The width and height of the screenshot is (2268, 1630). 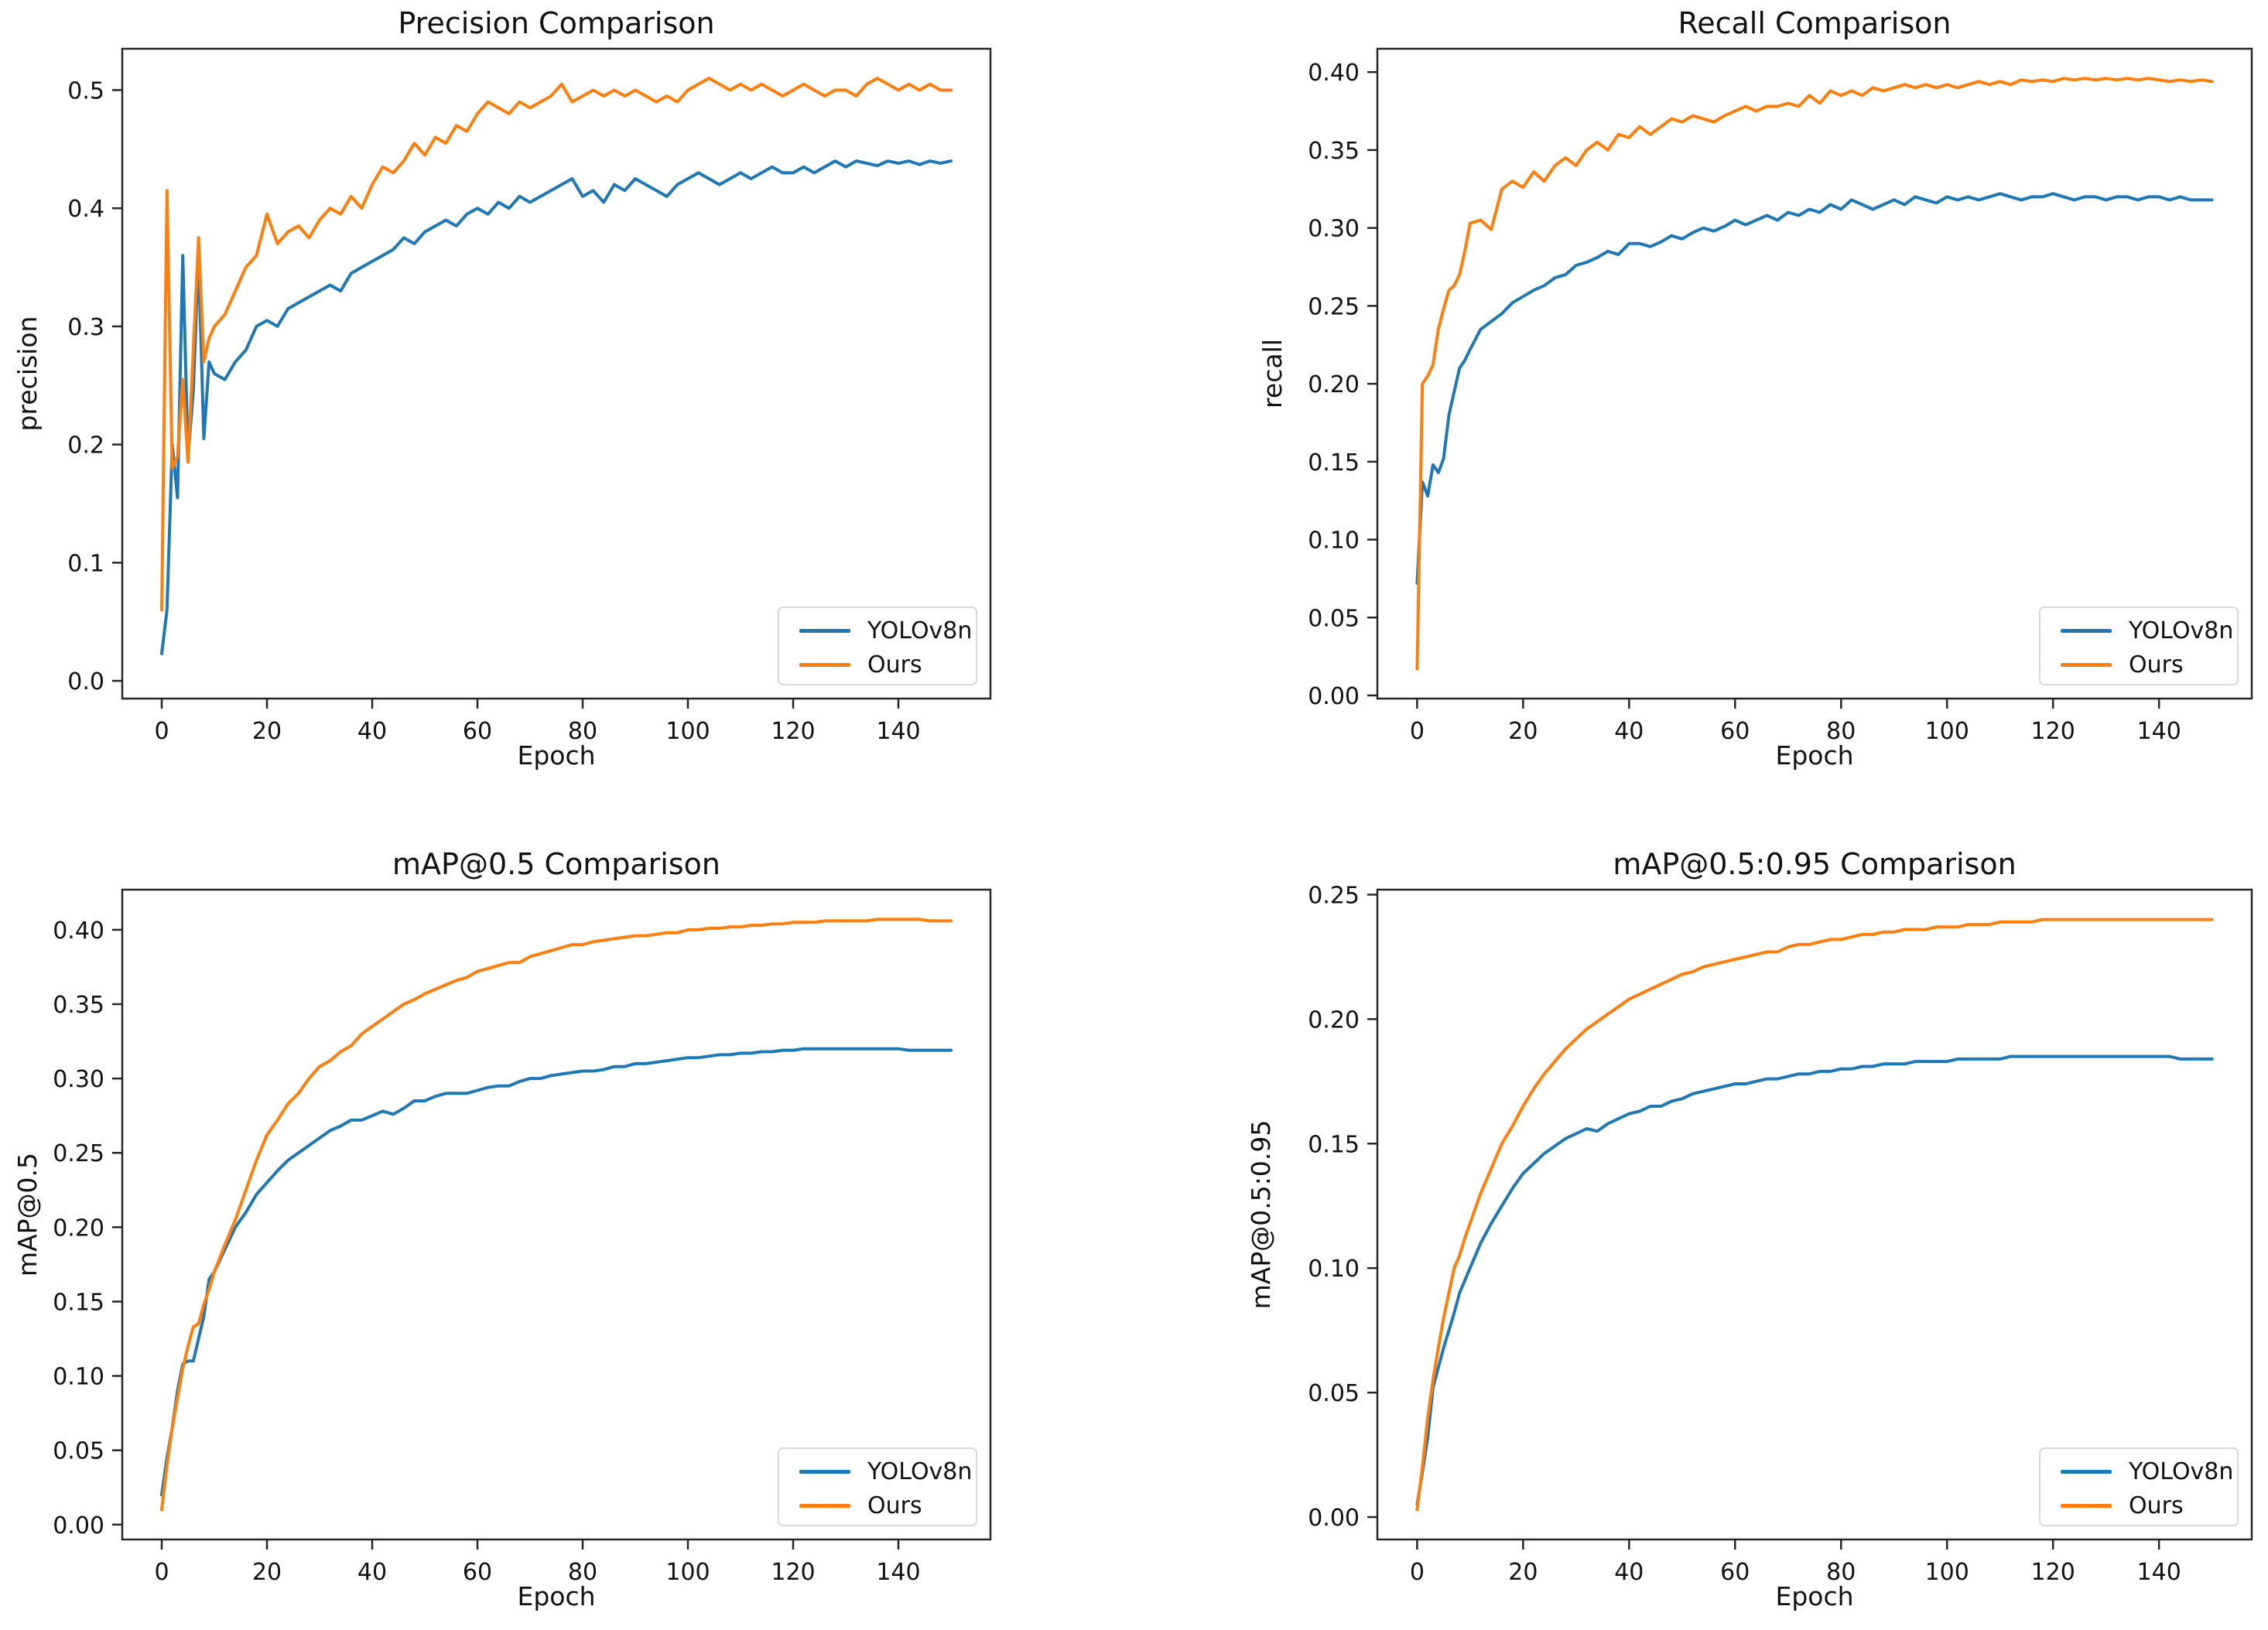 I want to click on chart-title-map5095: mAP@0.5:0.95 Comparison, so click(x=1815, y=864).